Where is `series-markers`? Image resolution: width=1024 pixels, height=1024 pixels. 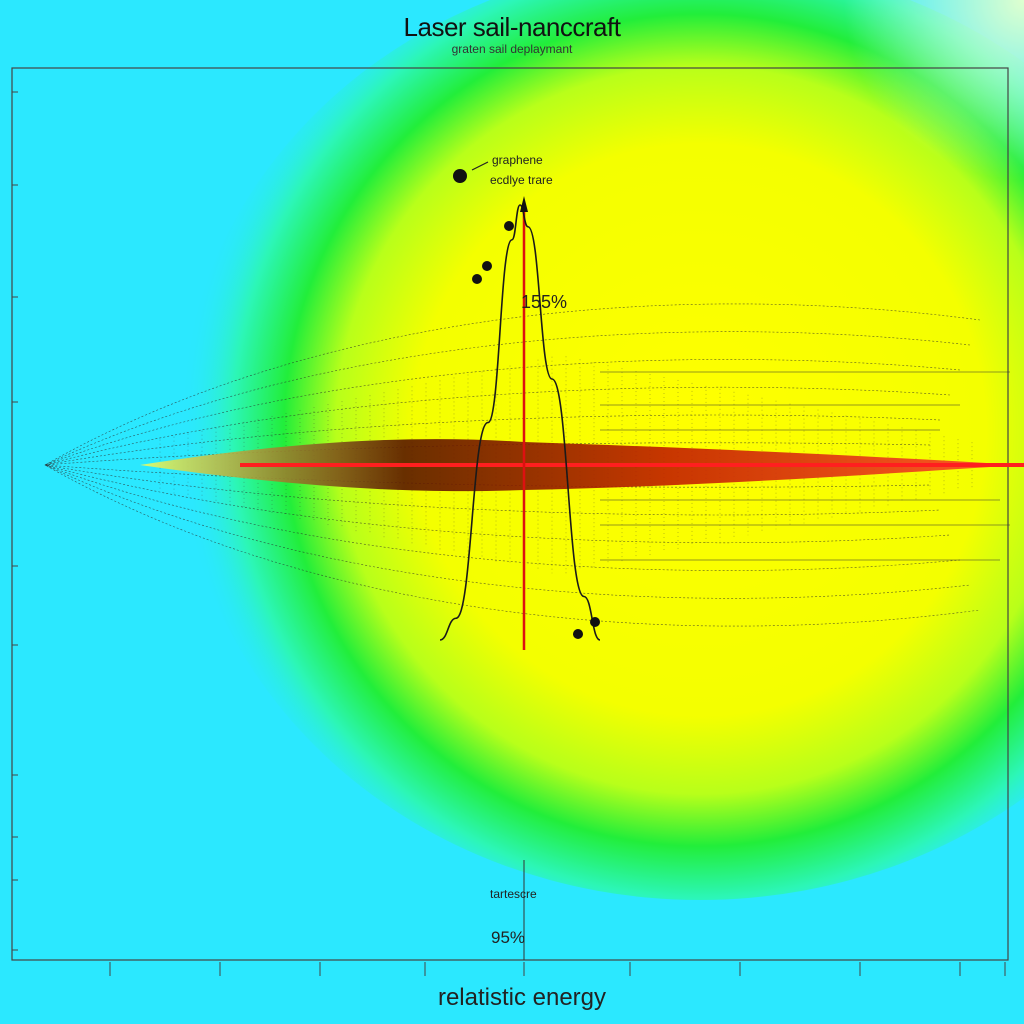
series-markers is located at coordinates (526, 404).